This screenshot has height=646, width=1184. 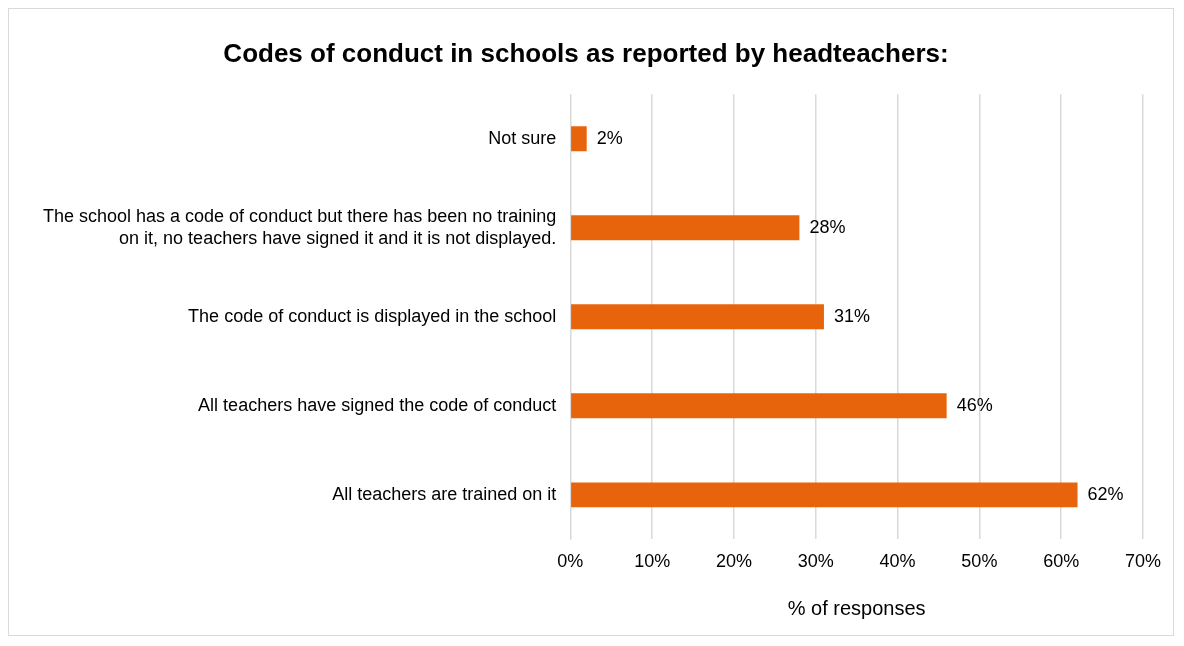 I want to click on x-axis-title: % of responses, so click(x=856, y=607).